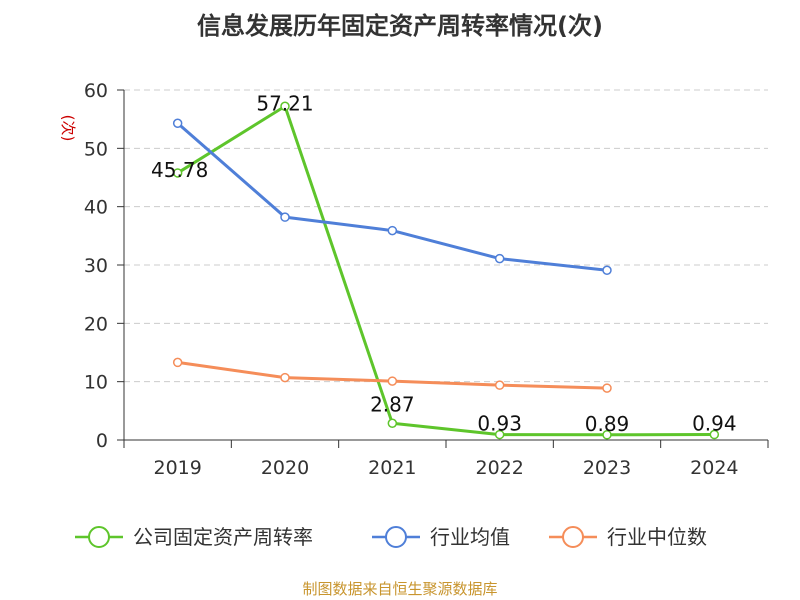 The image size is (800, 600). Describe the element at coordinates (68, 128) in the screenshot. I see `y-axis-label: (次)` at that location.